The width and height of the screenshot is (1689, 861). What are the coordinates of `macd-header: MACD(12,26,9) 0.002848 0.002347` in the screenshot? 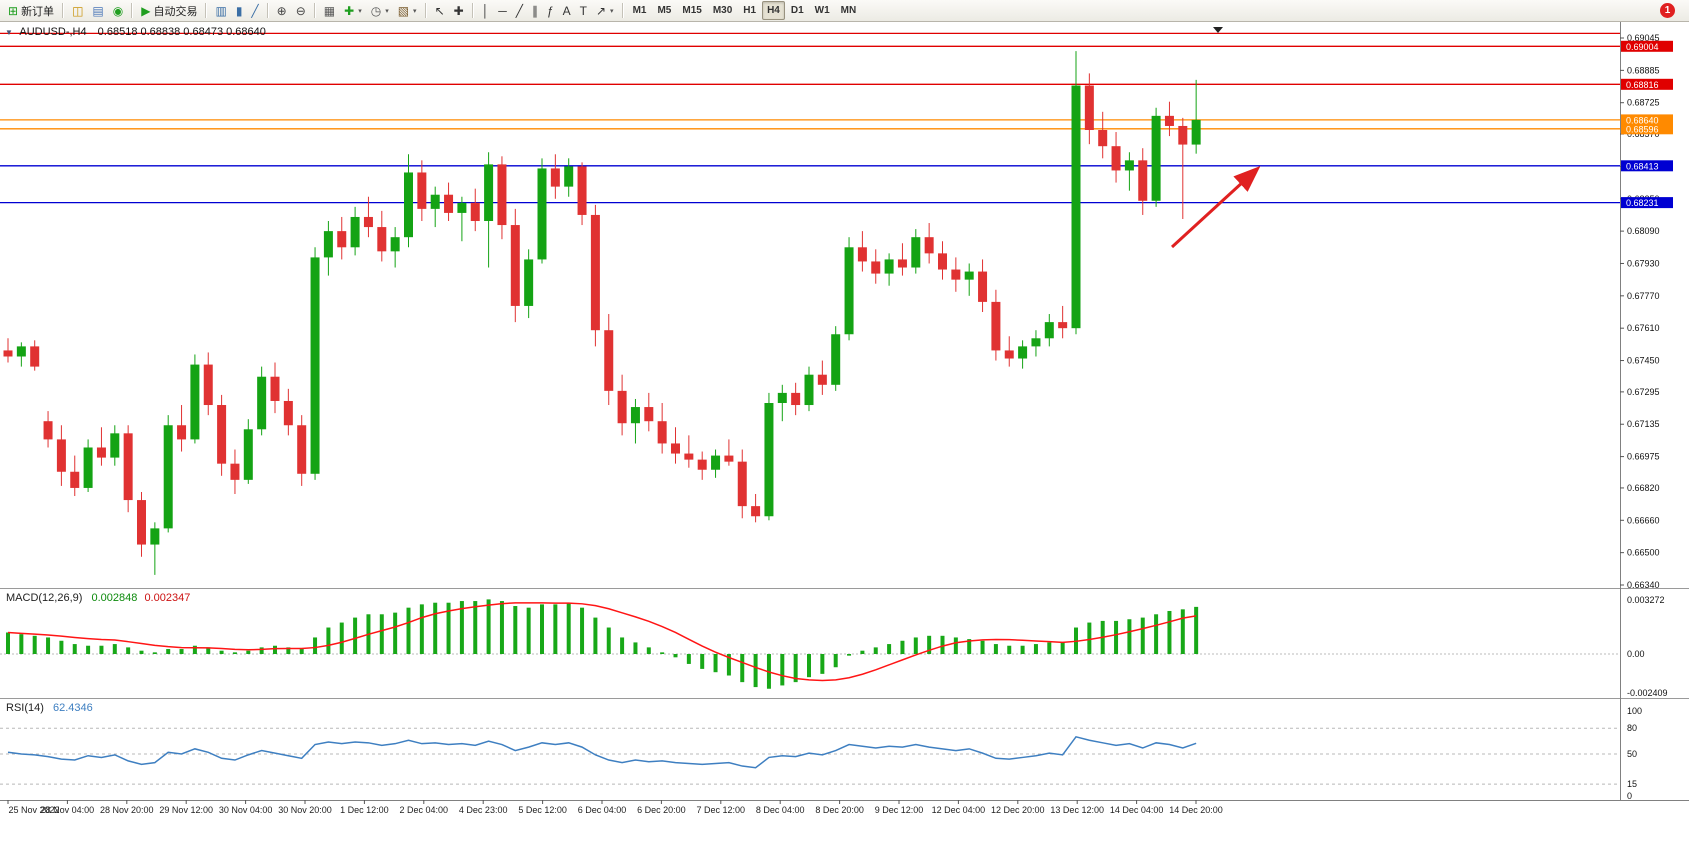 It's located at (98, 598).